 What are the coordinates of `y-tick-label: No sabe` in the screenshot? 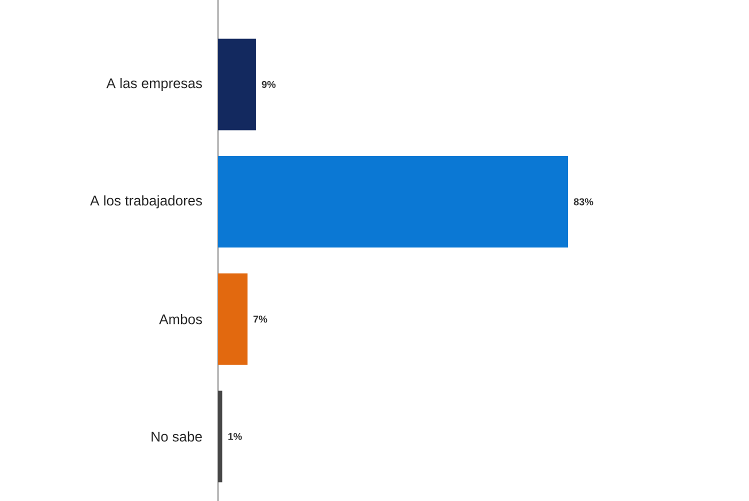 It's located at (177, 436).